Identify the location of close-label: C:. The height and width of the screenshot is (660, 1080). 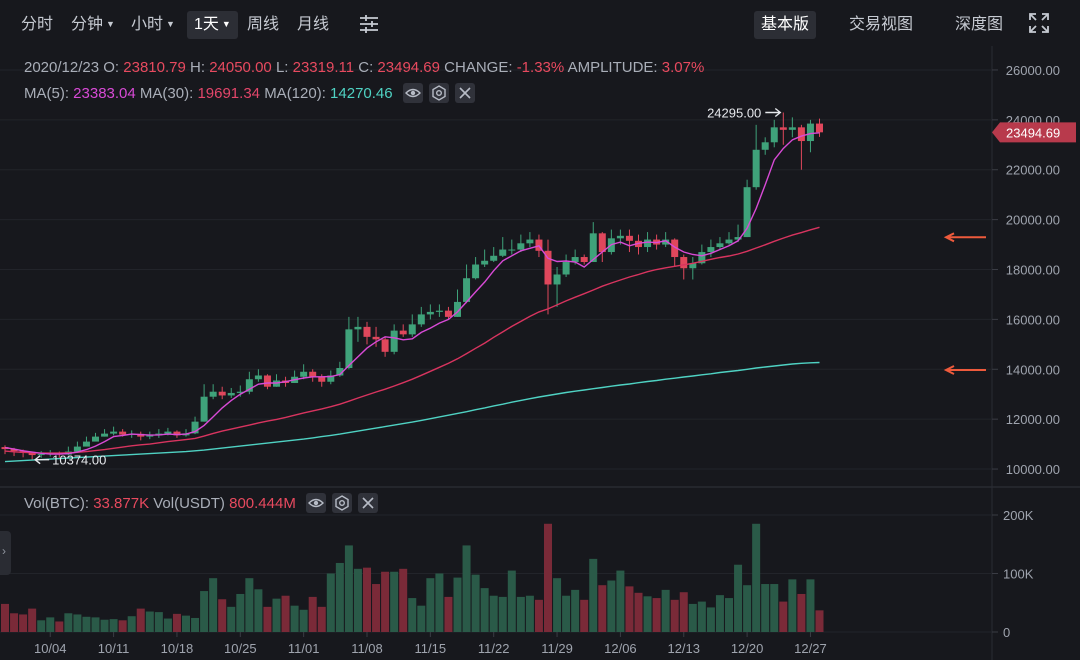
(366, 67).